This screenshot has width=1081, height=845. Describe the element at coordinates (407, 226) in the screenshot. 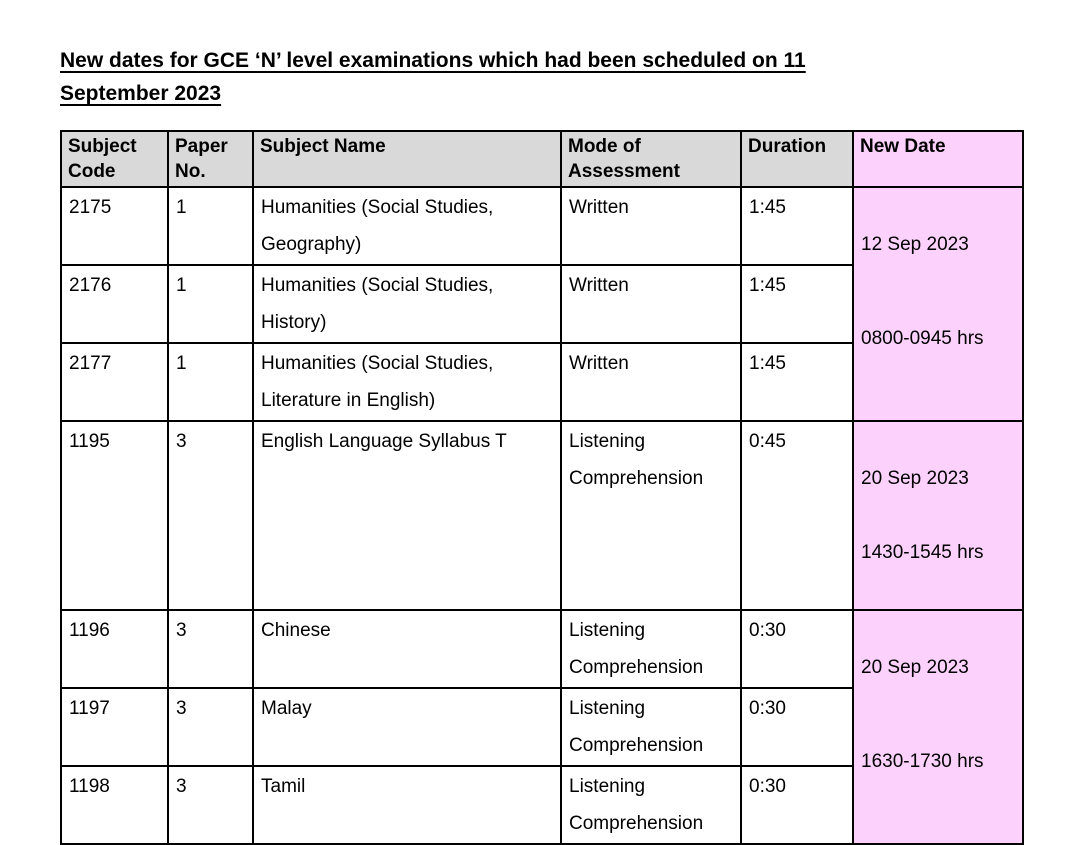

I see `subject-name-cell: Humanities (Social Studies, Geography)` at that location.